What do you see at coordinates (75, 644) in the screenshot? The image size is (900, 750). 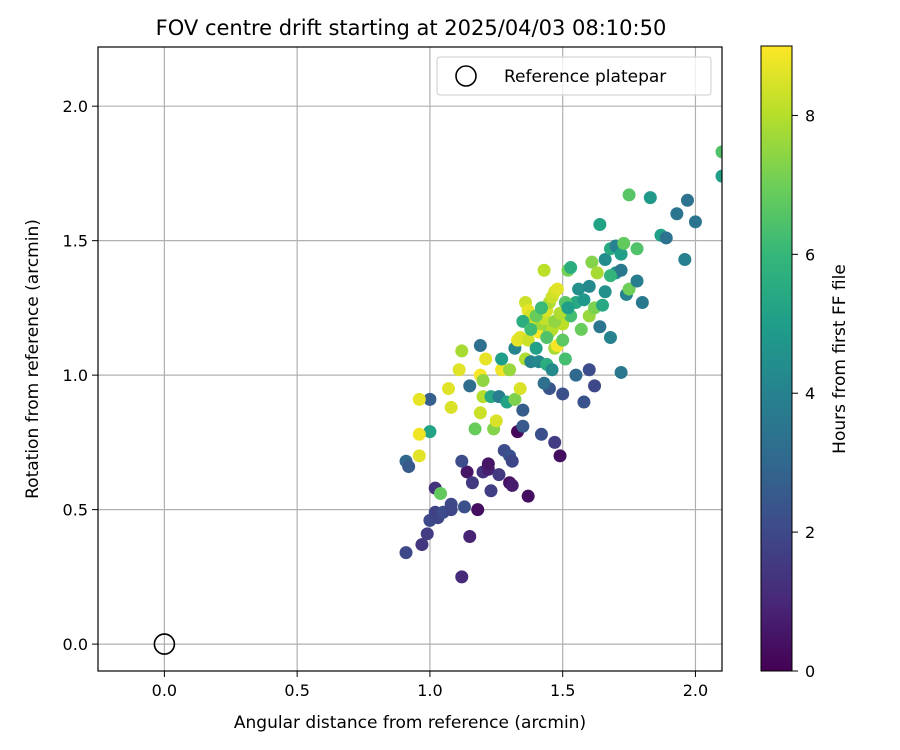 I see `y-tick-label: 0.0` at bounding box center [75, 644].